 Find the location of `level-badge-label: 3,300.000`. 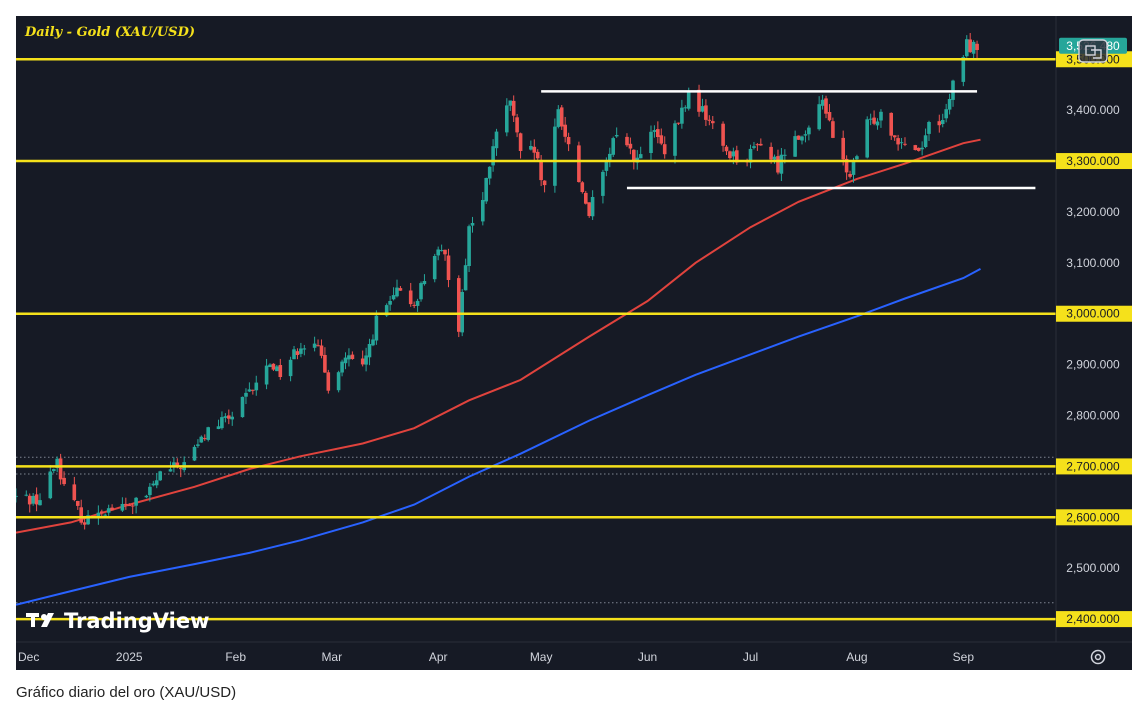

level-badge-label: 3,300.000 is located at coordinates (1093, 161).